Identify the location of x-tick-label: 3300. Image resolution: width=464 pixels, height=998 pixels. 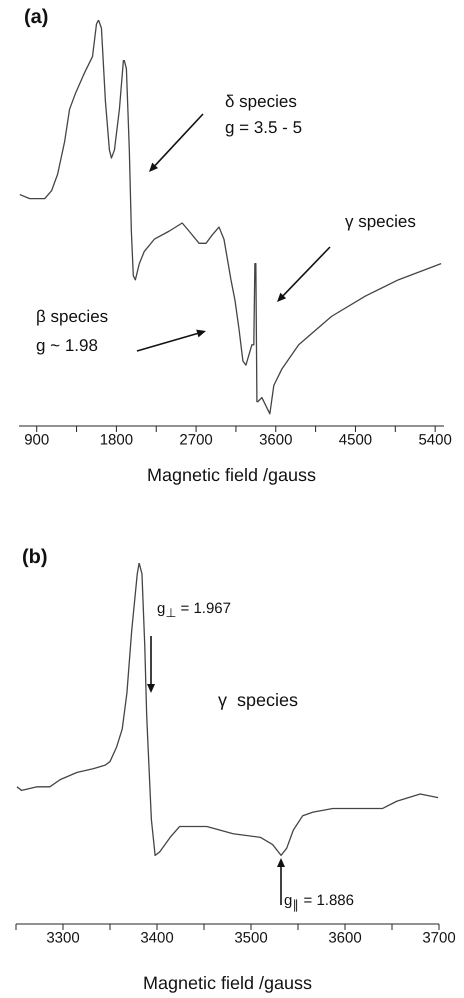
(63, 938).